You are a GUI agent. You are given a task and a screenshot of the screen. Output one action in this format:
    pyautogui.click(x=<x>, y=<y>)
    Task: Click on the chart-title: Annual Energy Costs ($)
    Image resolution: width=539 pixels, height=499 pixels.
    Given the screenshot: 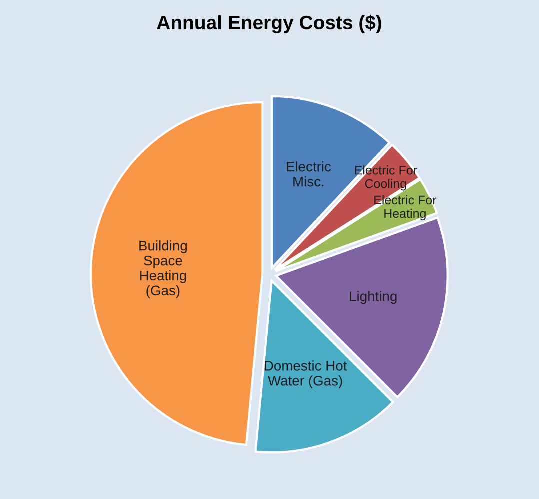 What is the action you would take?
    pyautogui.click(x=269, y=24)
    